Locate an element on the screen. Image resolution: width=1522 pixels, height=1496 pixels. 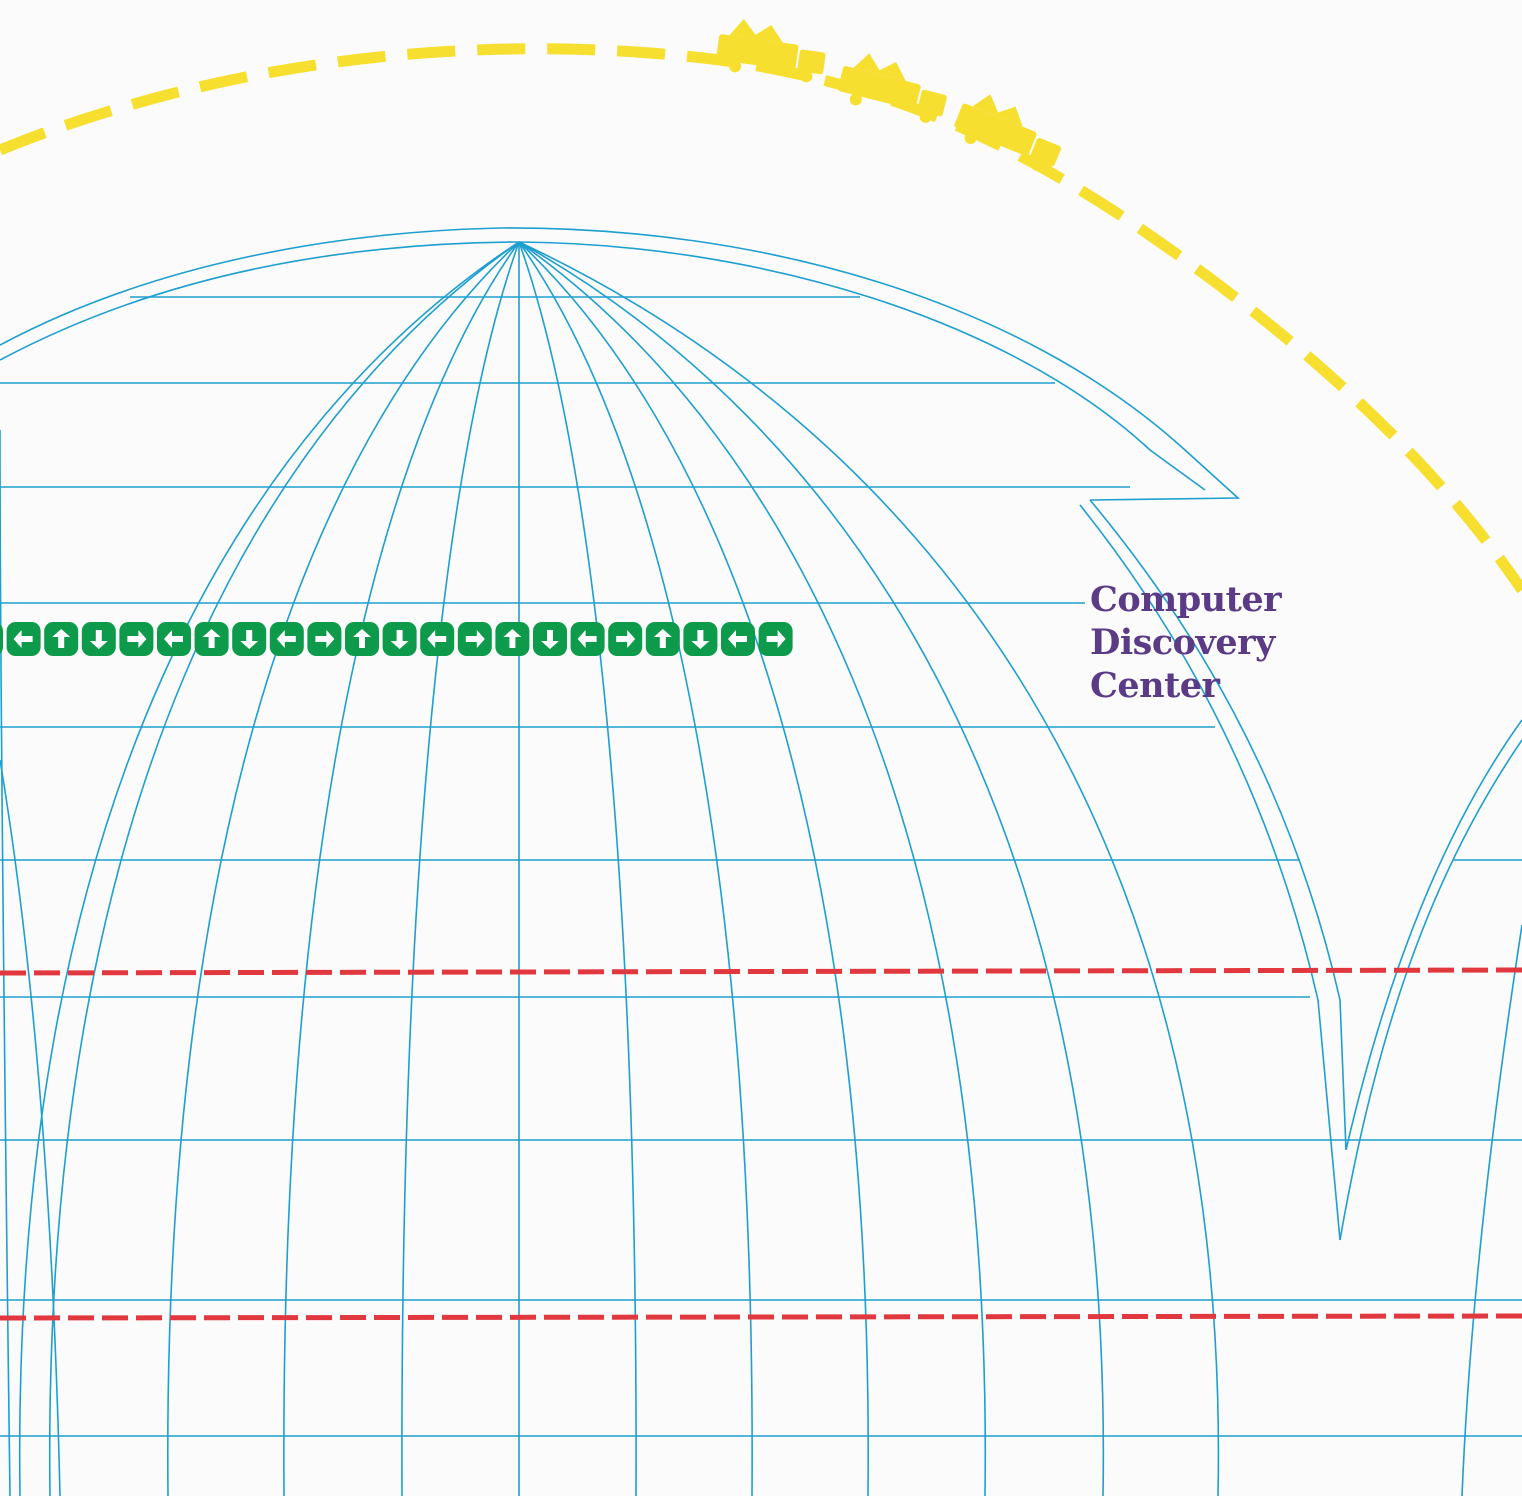
title-line-3: Center is located at coordinates (1155, 685).